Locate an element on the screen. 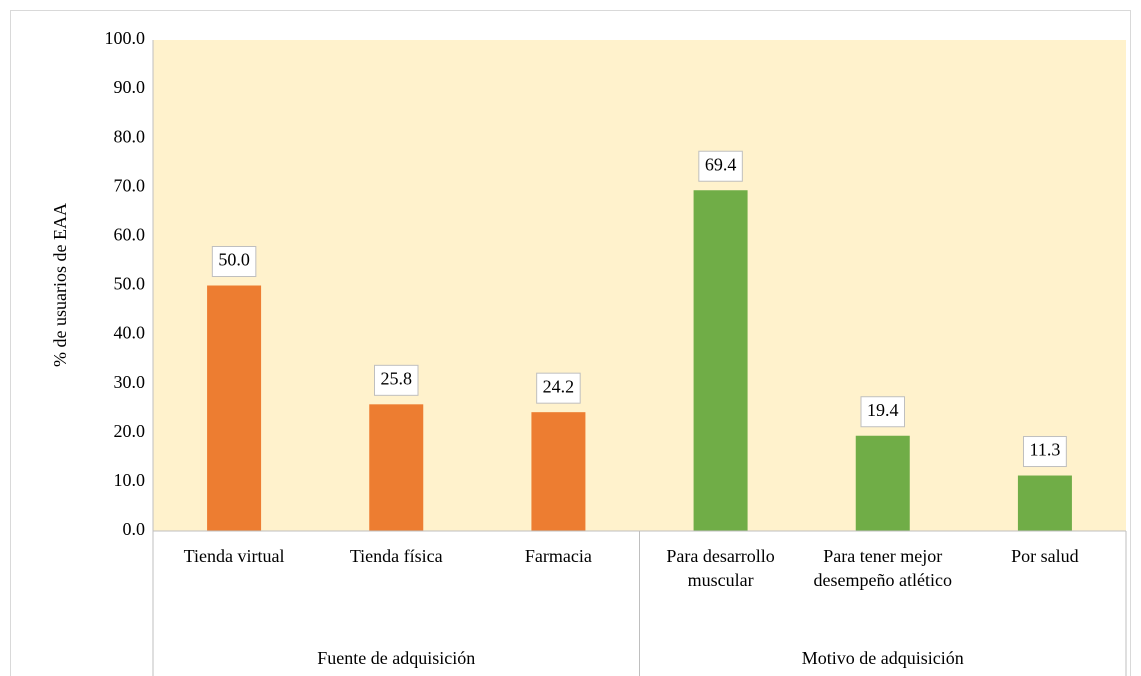  data-label: 11.3 is located at coordinates (1044, 450).